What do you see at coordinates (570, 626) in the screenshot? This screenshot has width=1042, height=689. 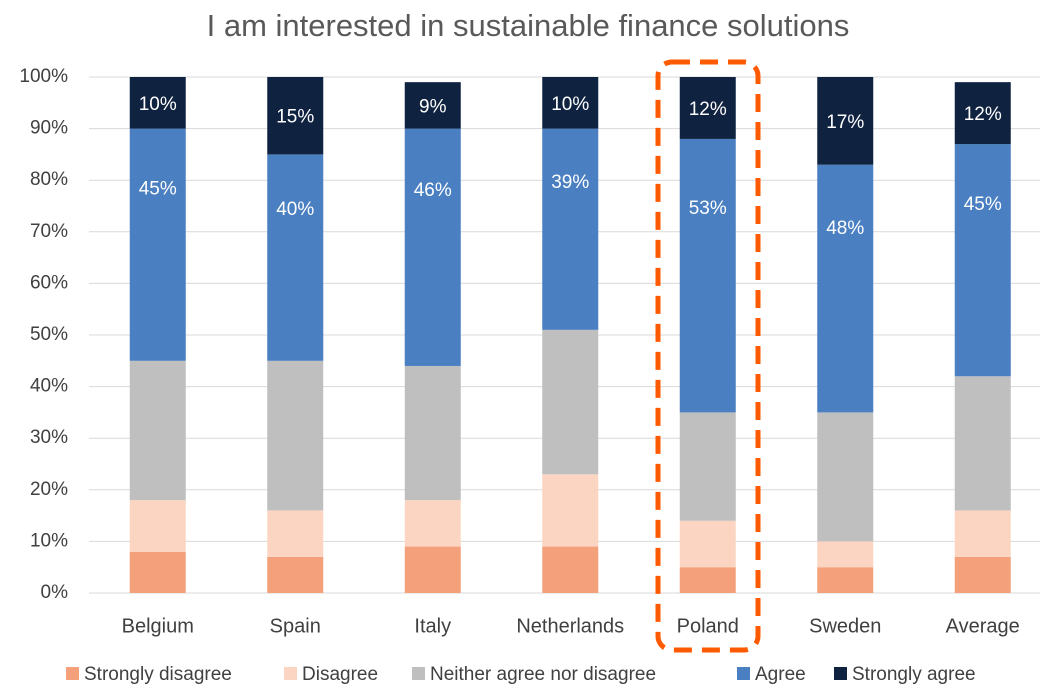 I see `x-tick-label: Netherlands` at bounding box center [570, 626].